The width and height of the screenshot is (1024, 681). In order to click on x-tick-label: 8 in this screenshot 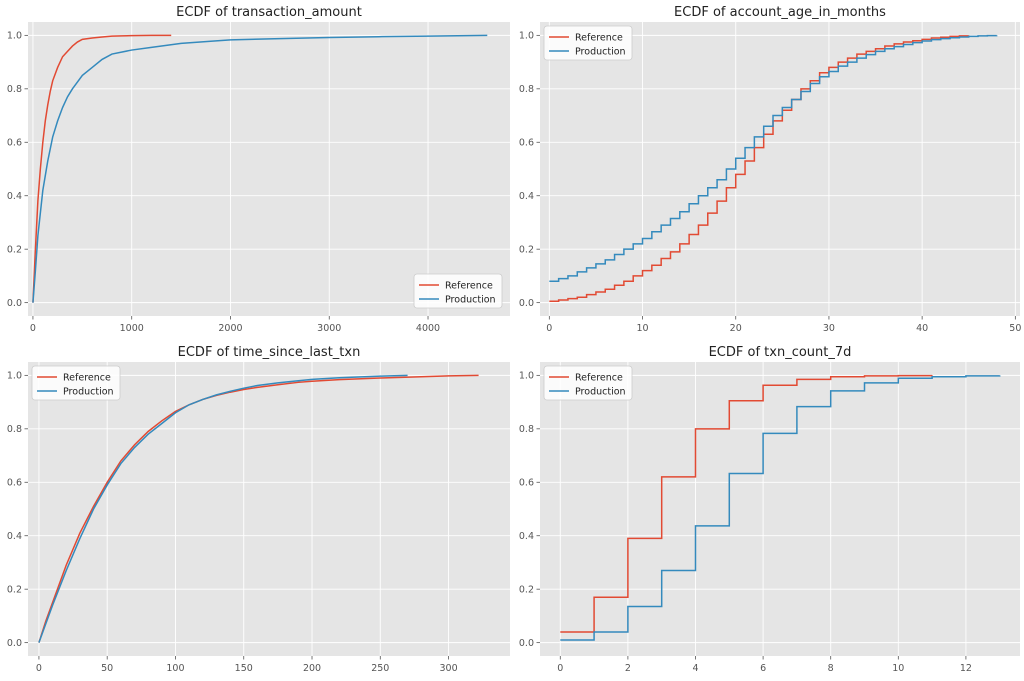, I will do `click(831, 668)`.